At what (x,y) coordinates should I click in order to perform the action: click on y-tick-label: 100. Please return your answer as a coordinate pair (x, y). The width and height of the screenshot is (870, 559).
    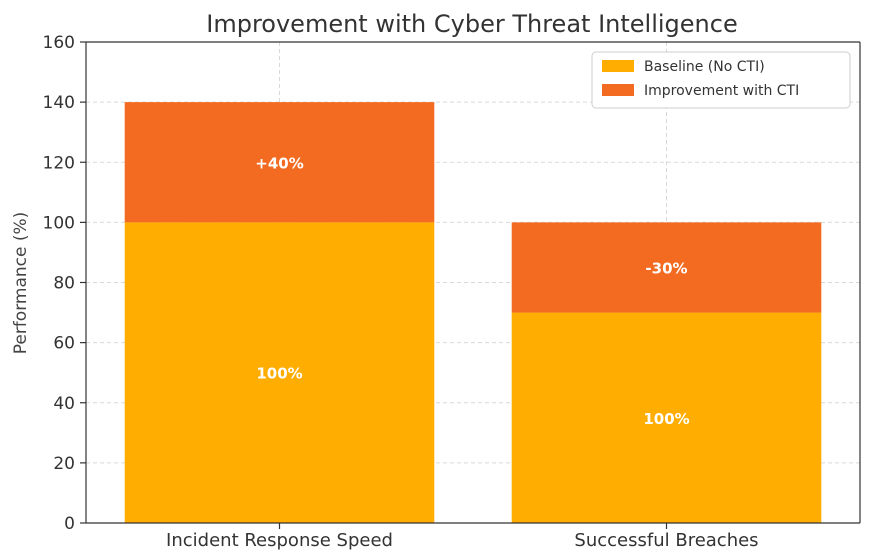
    Looking at the image, I should click on (59, 223).